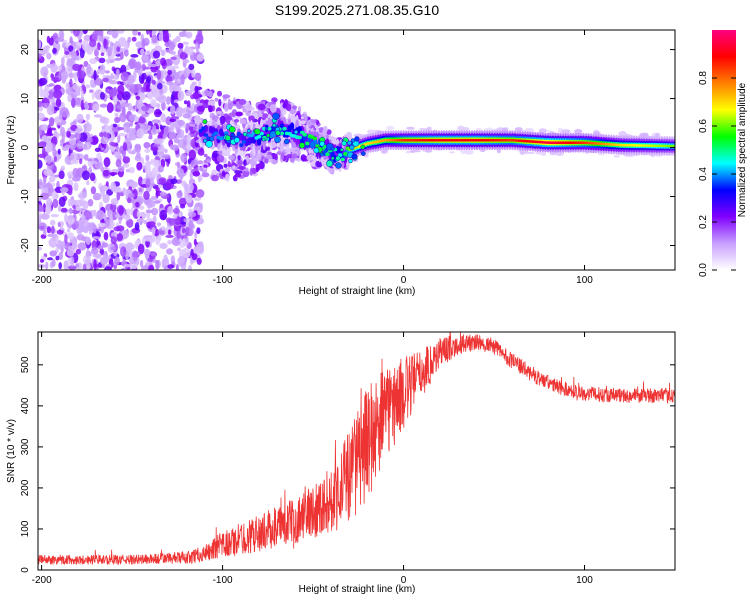  What do you see at coordinates (25, 570) in the screenshot?
I see `y-tick-label: 0` at bounding box center [25, 570].